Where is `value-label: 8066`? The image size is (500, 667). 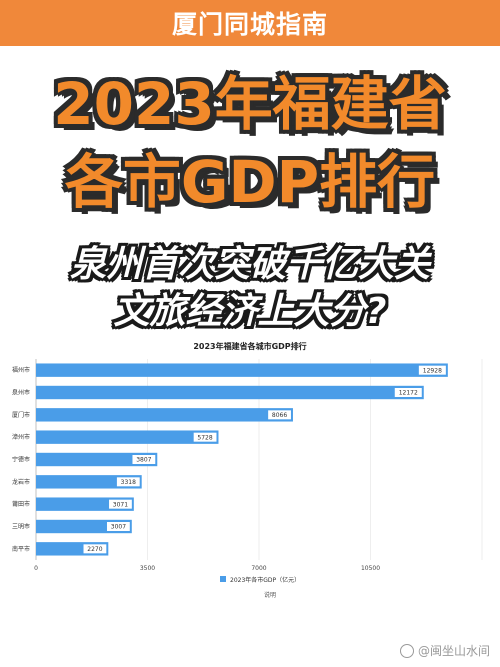 value-label: 8066 is located at coordinates (279, 415).